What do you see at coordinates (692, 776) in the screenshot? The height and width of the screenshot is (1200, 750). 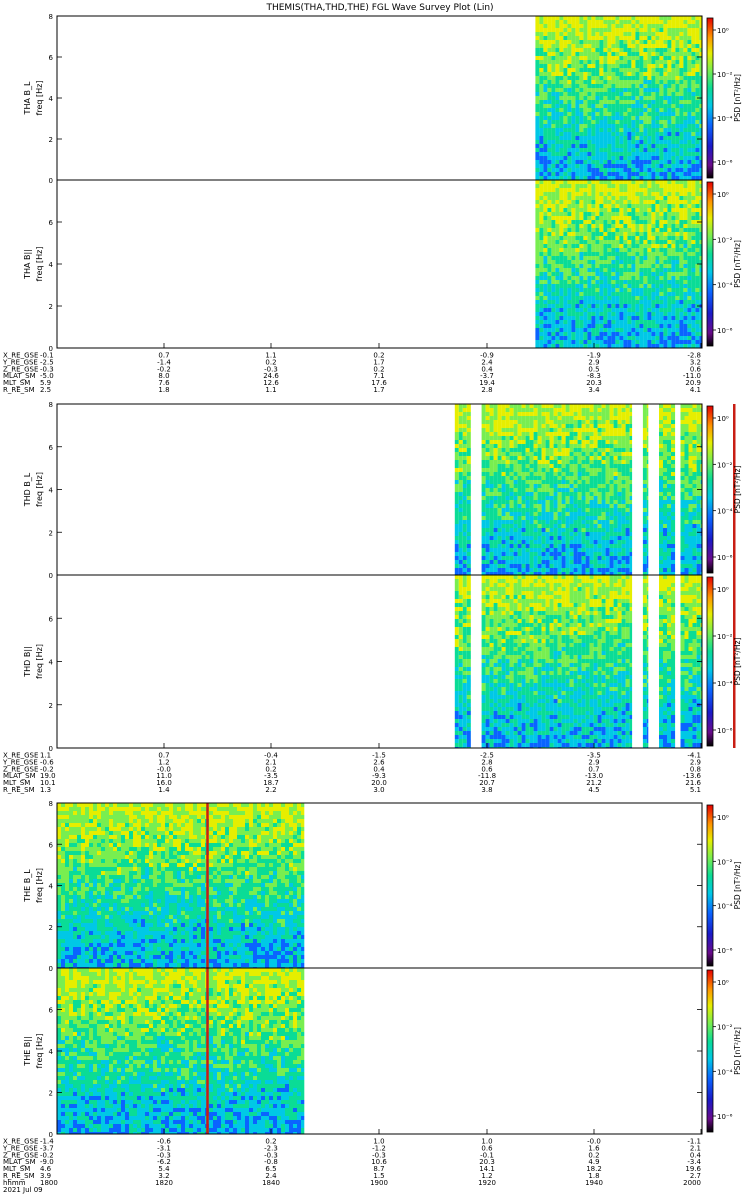 I see `ephemeris-value: -13.6` at bounding box center [692, 776].